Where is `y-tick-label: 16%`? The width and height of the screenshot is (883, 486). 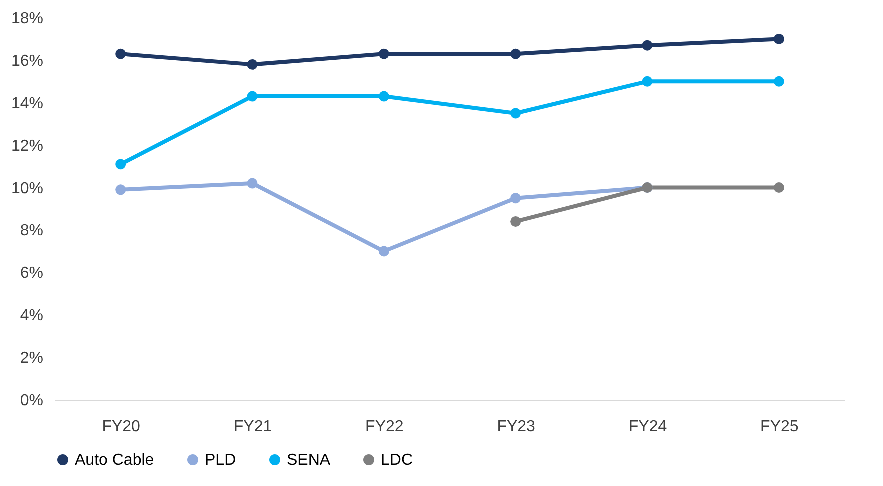 y-tick-label: 16% is located at coordinates (27, 61).